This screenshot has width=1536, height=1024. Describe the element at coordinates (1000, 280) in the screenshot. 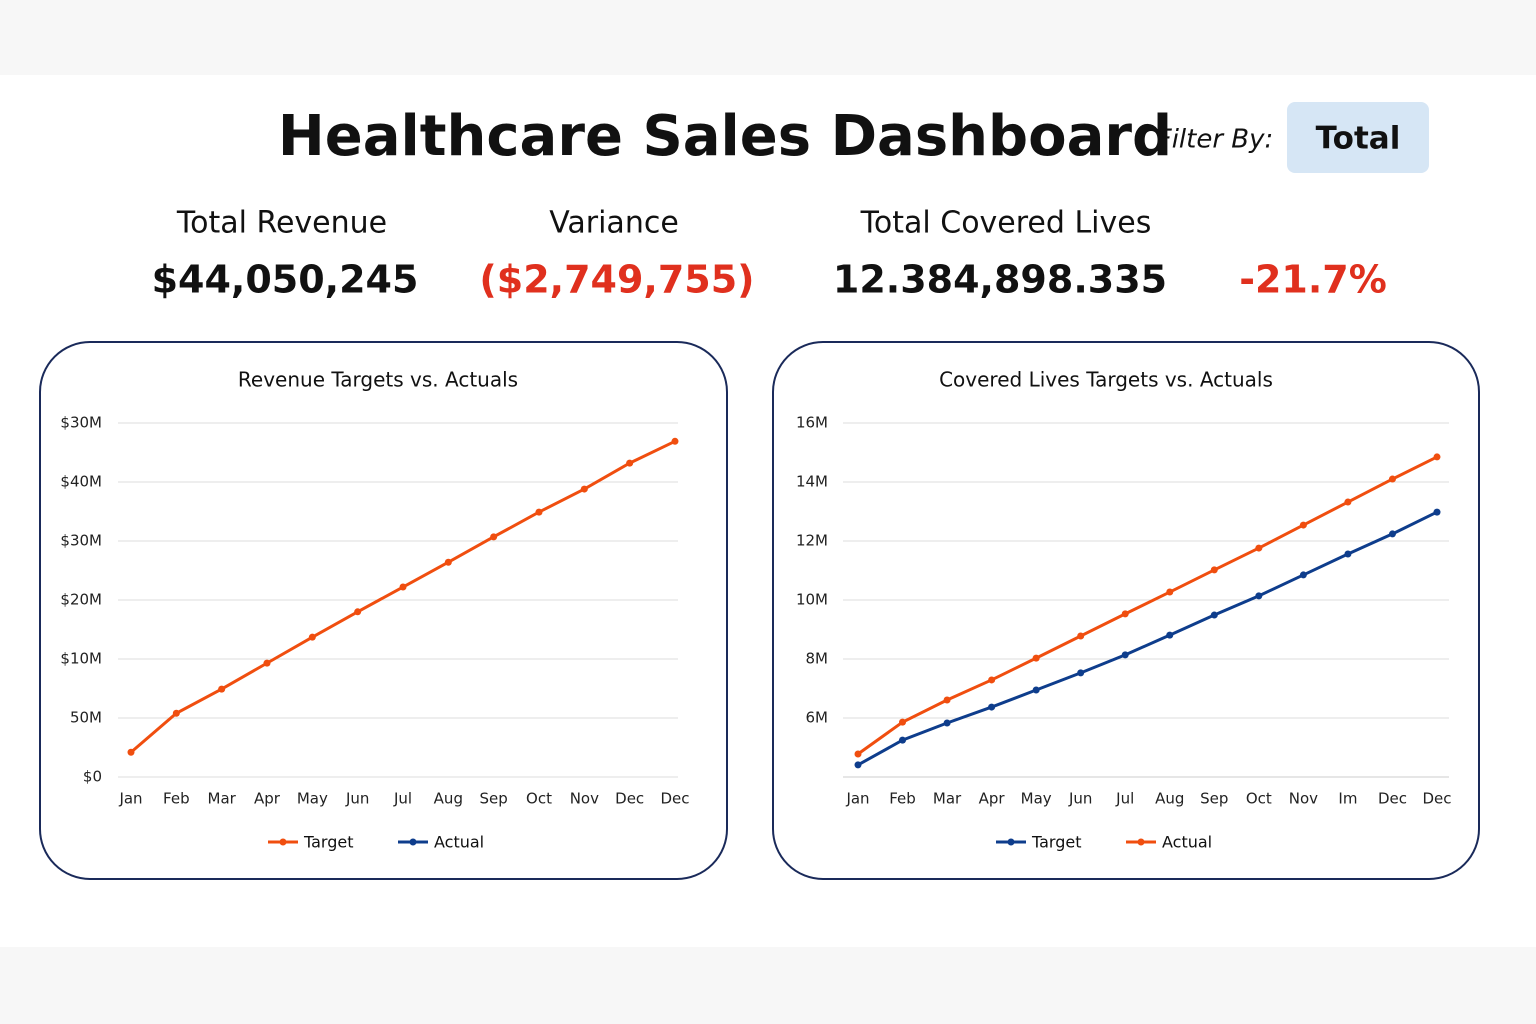

I see `kpi-value: 12.384,898.335` at that location.